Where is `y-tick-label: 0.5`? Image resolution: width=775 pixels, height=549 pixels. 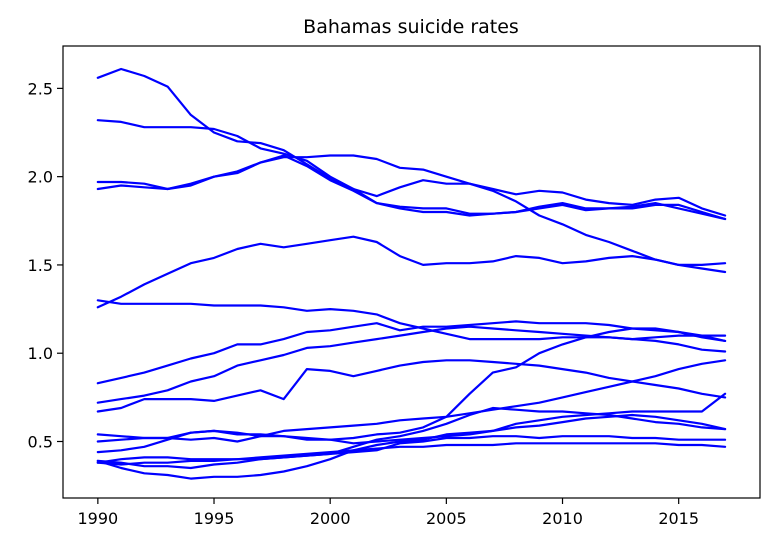
y-tick-label: 0.5 is located at coordinates (40, 442).